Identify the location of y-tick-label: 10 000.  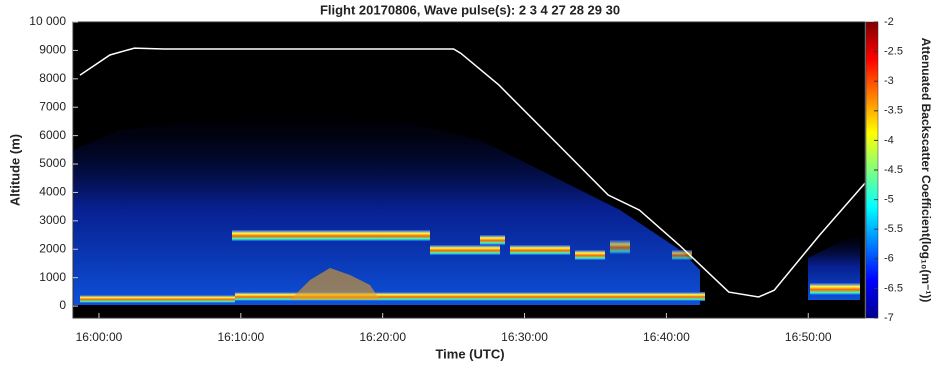
(47, 21).